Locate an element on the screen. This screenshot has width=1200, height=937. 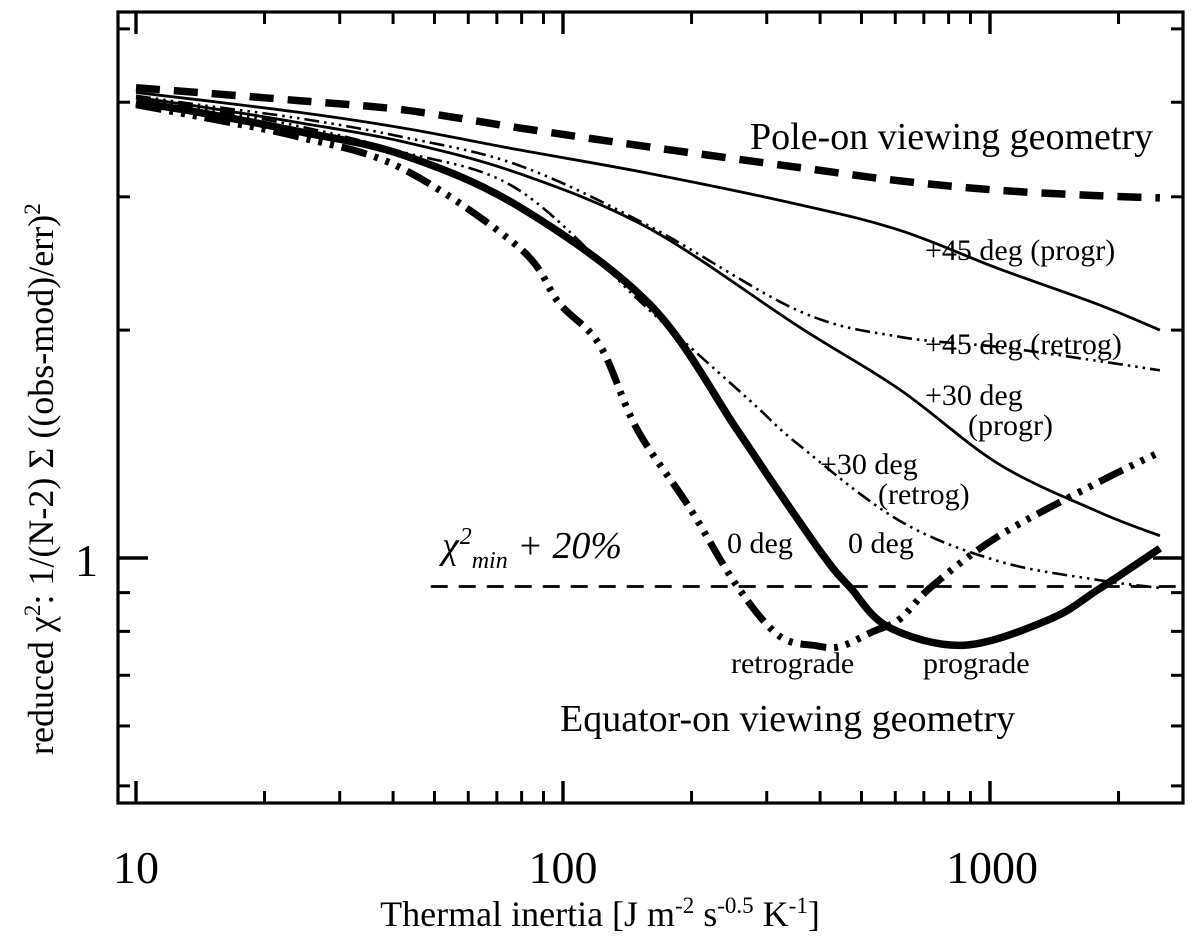
plus30-progr-line2: (progr) is located at coordinates (1010, 425).